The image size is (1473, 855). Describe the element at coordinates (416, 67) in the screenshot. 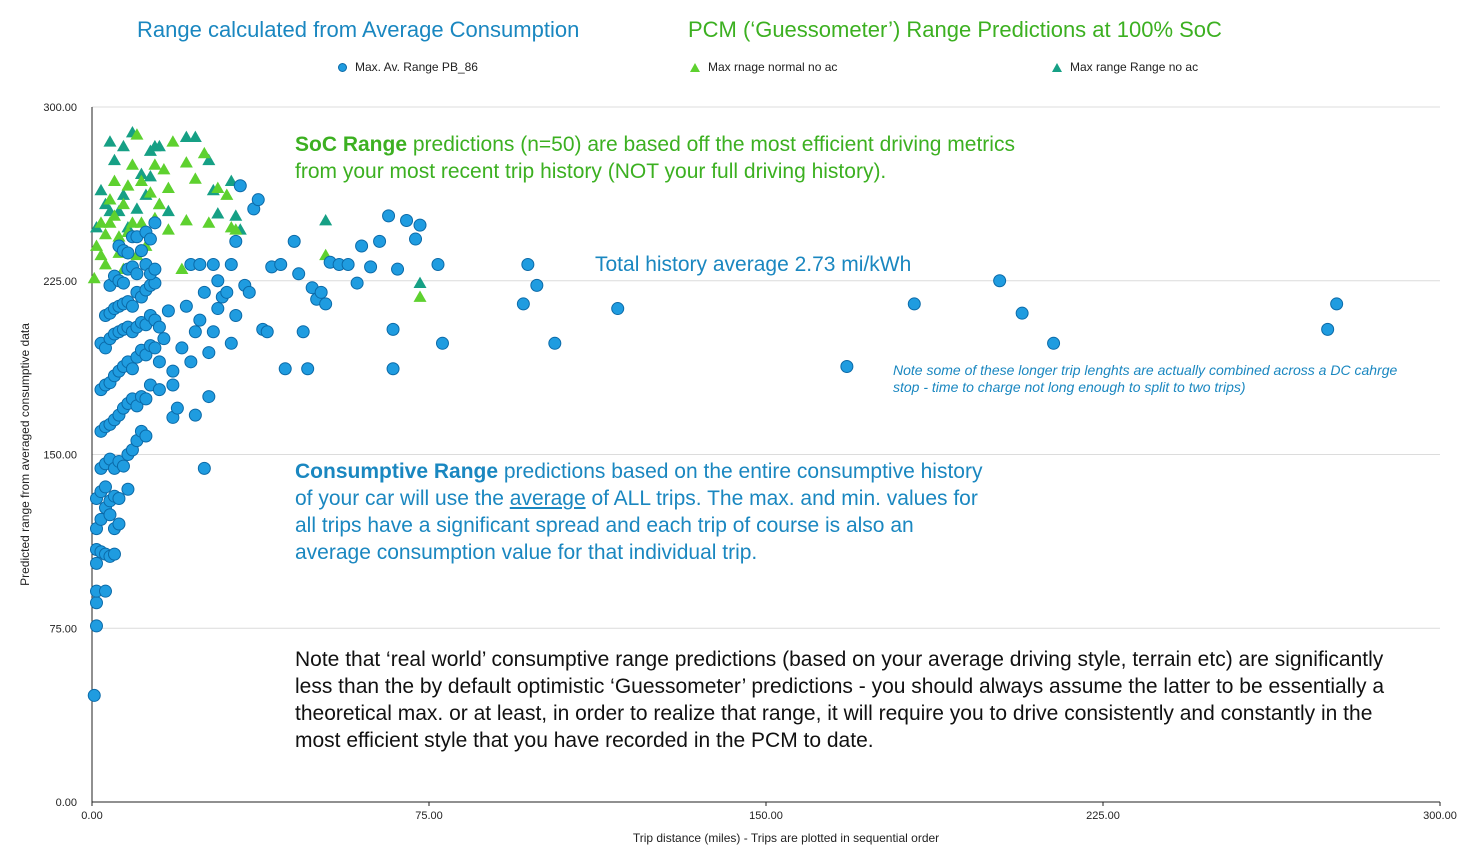

I see `legend-label: Max. Av. Range PB_86` at that location.